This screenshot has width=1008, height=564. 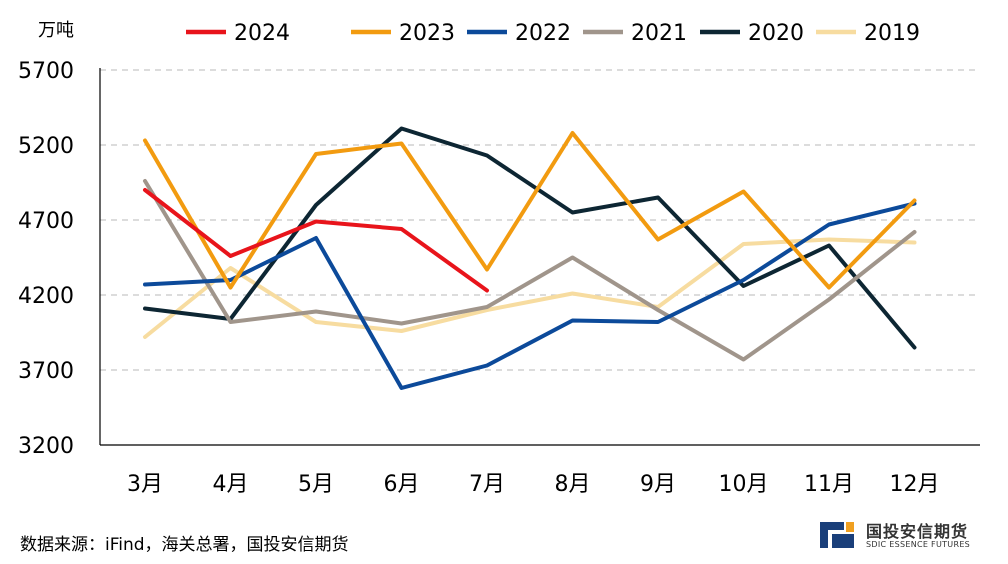 What do you see at coordinates (918, 544) in the screenshot?
I see `logo-text-en: SDIC ESSENCE FUTURES` at bounding box center [918, 544].